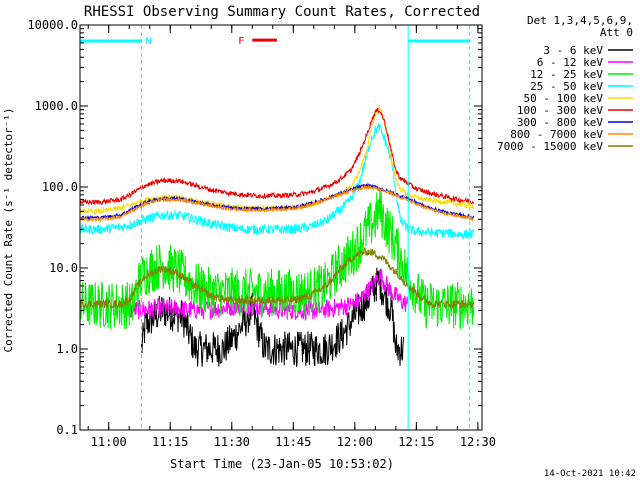 This screenshot has width=640, height=484. Describe the element at coordinates (67, 349) in the screenshot. I see `y-tick-label-4: 1.0` at that location.